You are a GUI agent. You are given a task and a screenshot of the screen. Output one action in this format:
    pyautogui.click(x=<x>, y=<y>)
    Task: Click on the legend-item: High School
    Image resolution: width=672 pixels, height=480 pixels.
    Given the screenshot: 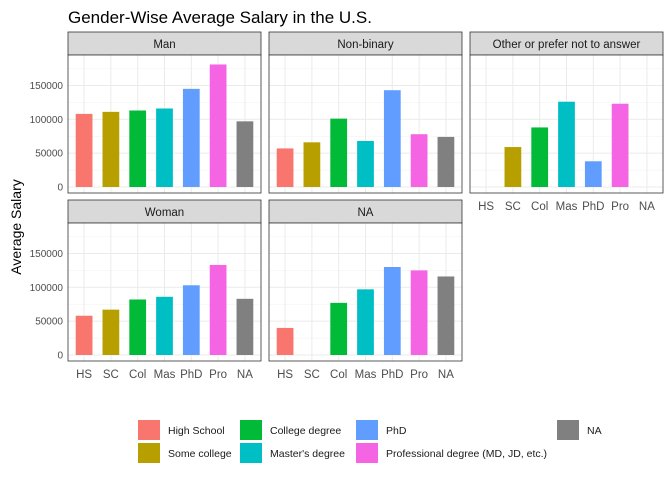 What is the action you would take?
    pyautogui.click(x=181, y=430)
    